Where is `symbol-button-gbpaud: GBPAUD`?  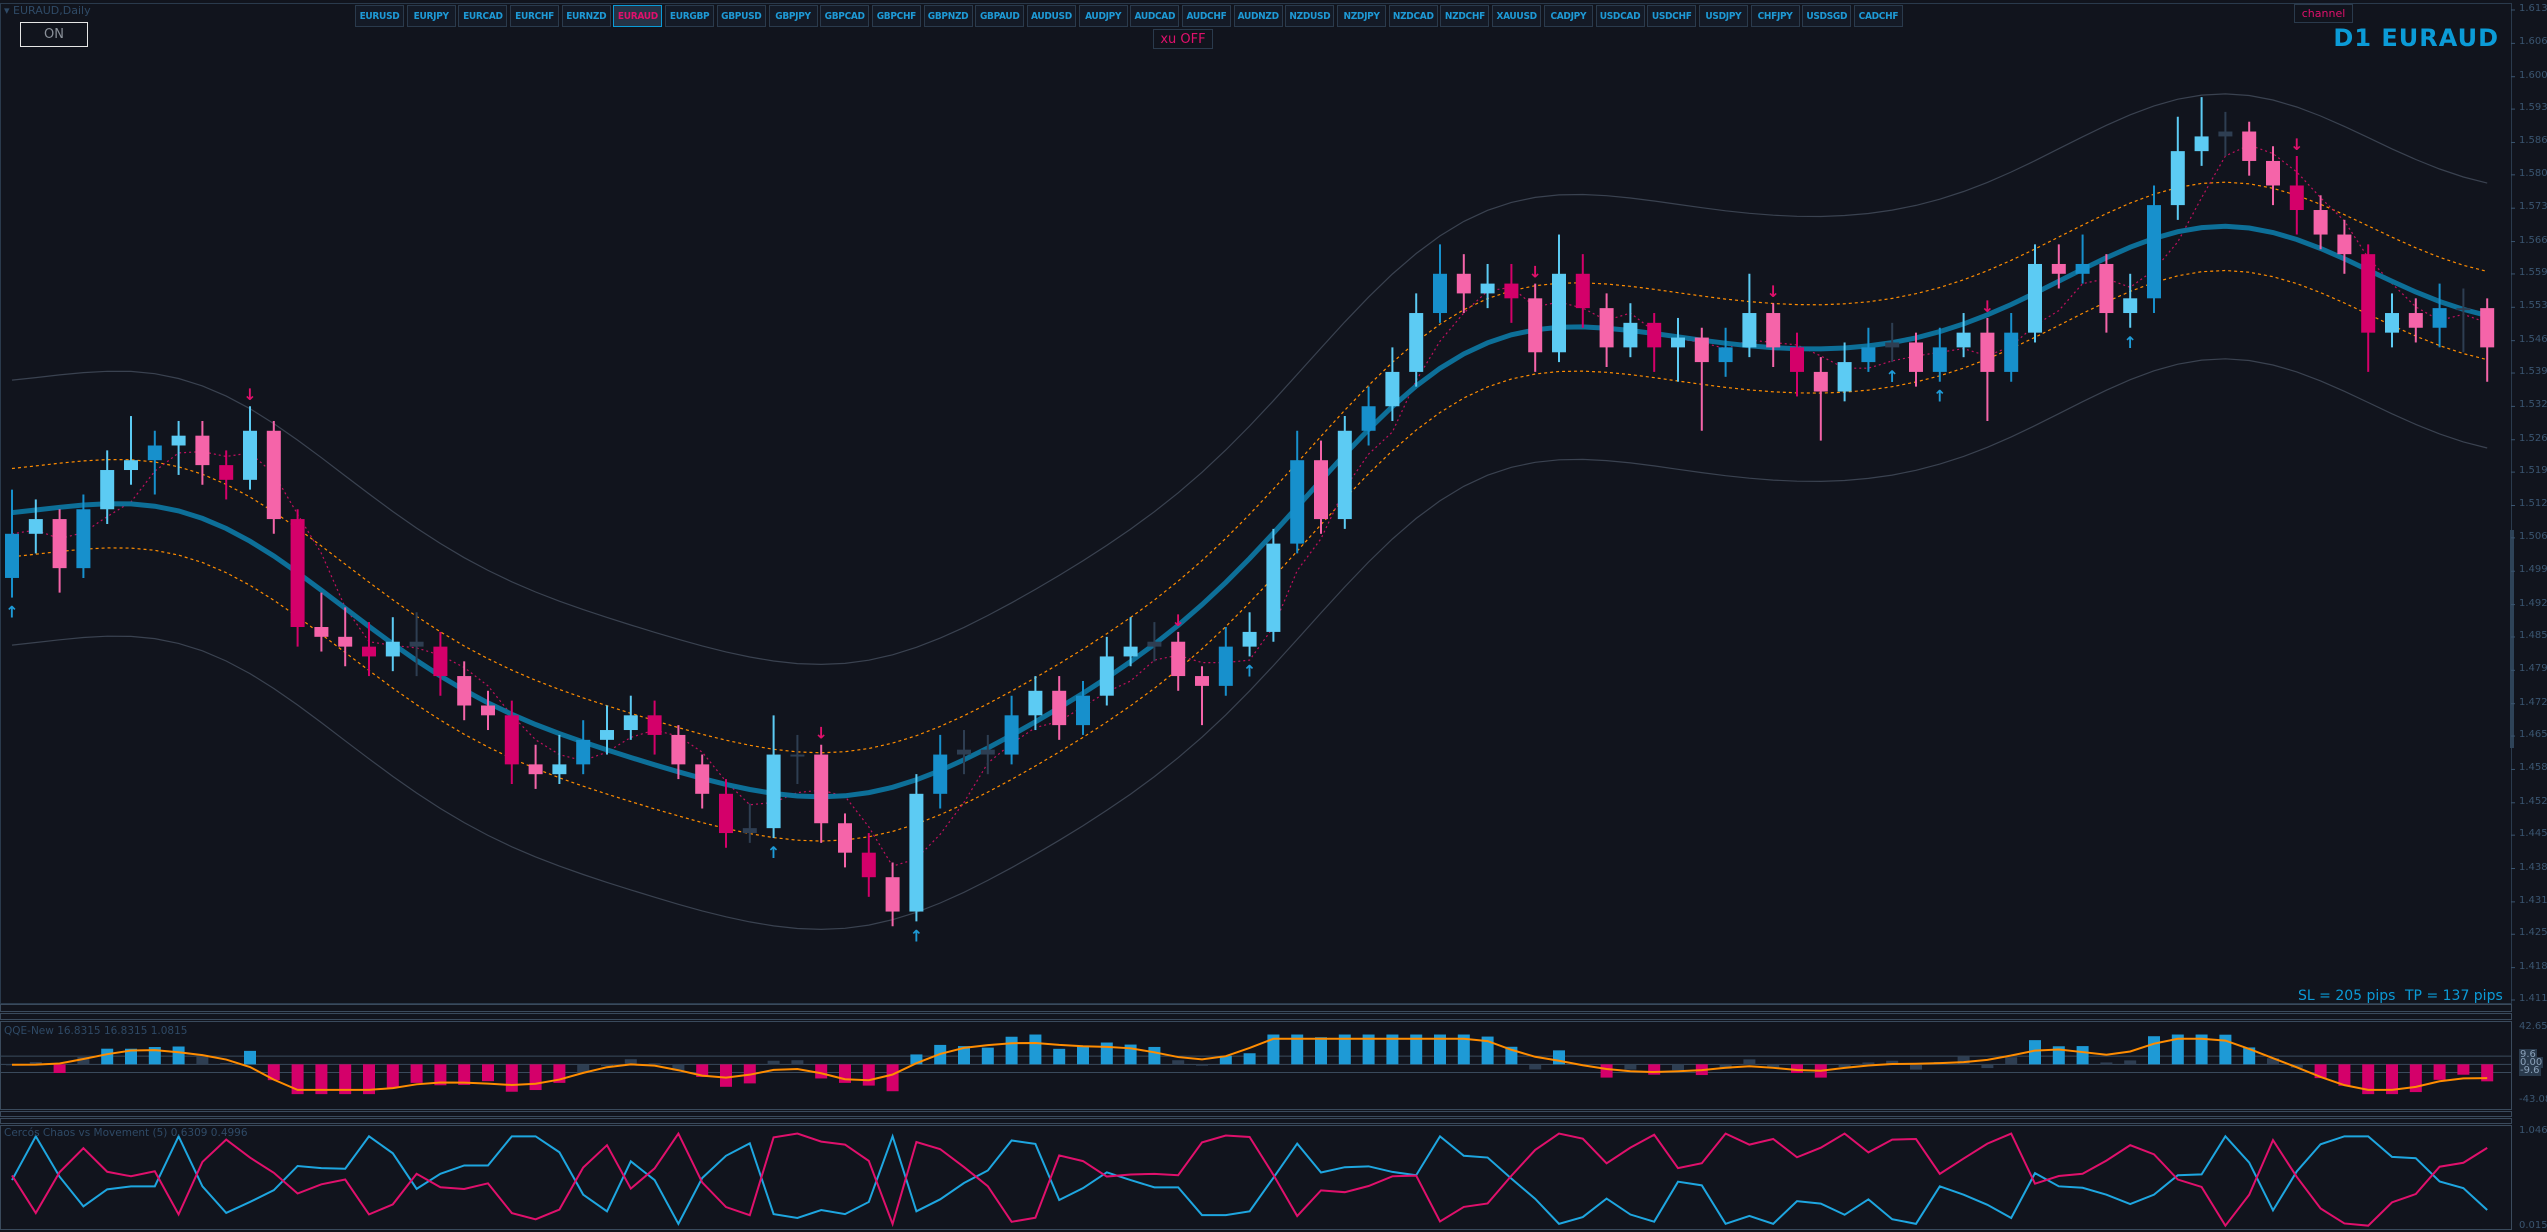
symbol-button-gbpaud: GBPAUD is located at coordinates (1000, 16).